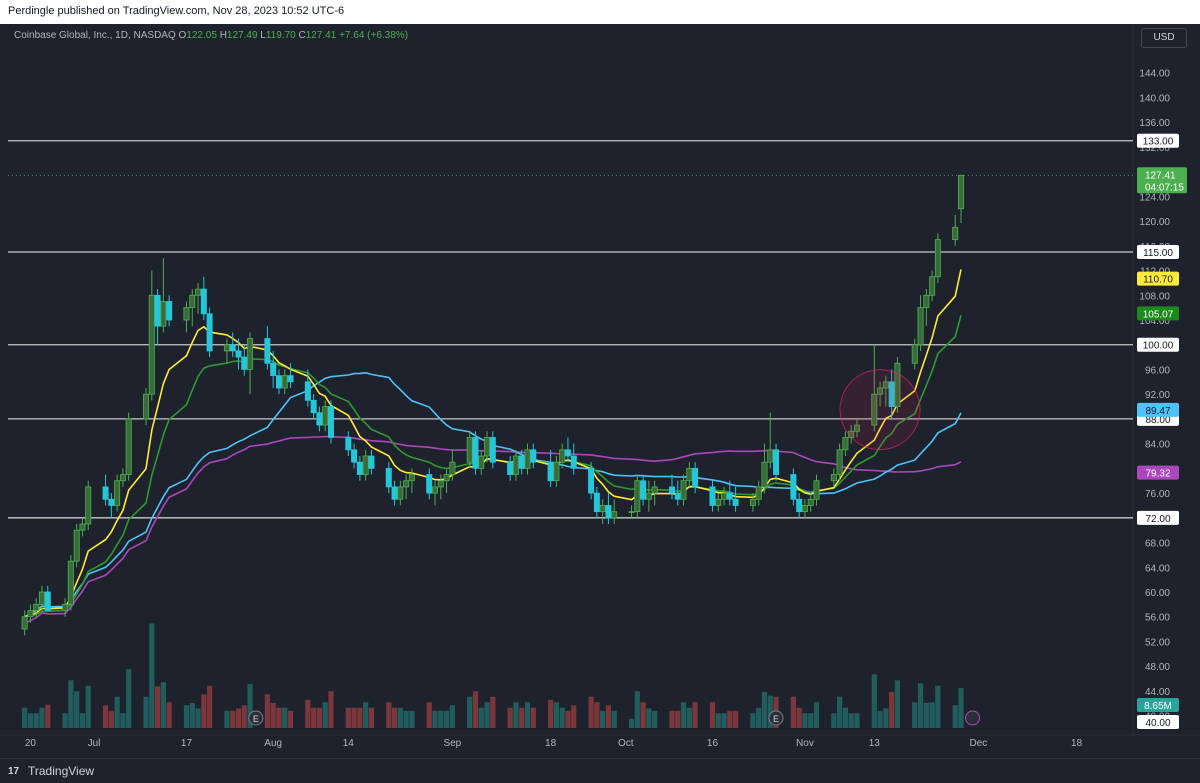 Image resolution: width=1200 pixels, height=783 pixels. What do you see at coordinates (374, 35) in the screenshot?
I see `change-value: +7.64 (+6.38%)` at bounding box center [374, 35].